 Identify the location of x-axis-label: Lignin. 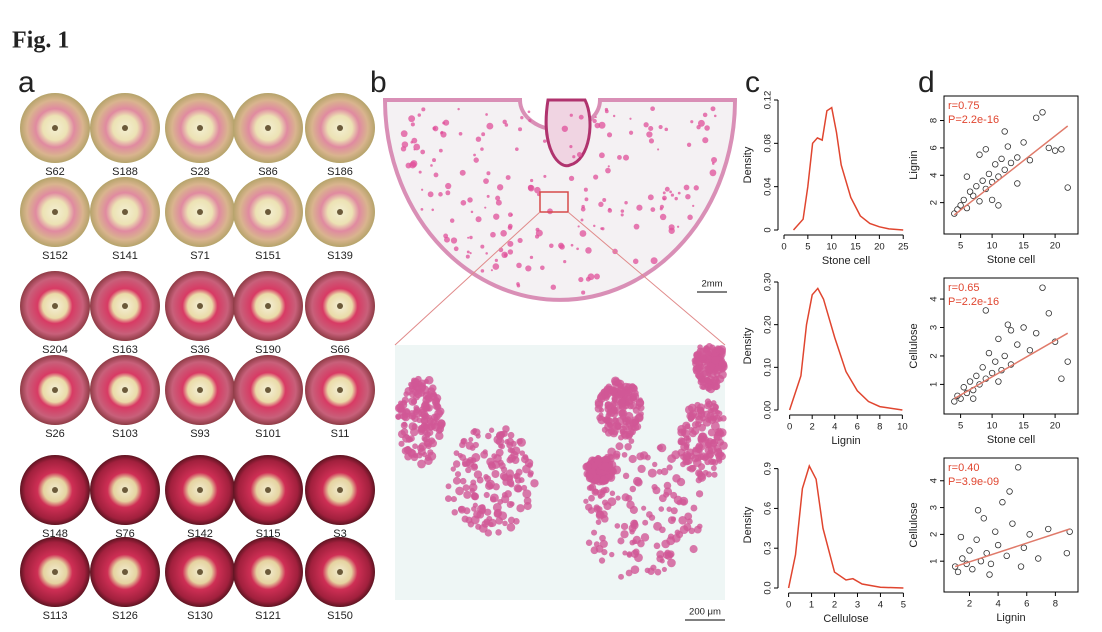
(1010, 618).